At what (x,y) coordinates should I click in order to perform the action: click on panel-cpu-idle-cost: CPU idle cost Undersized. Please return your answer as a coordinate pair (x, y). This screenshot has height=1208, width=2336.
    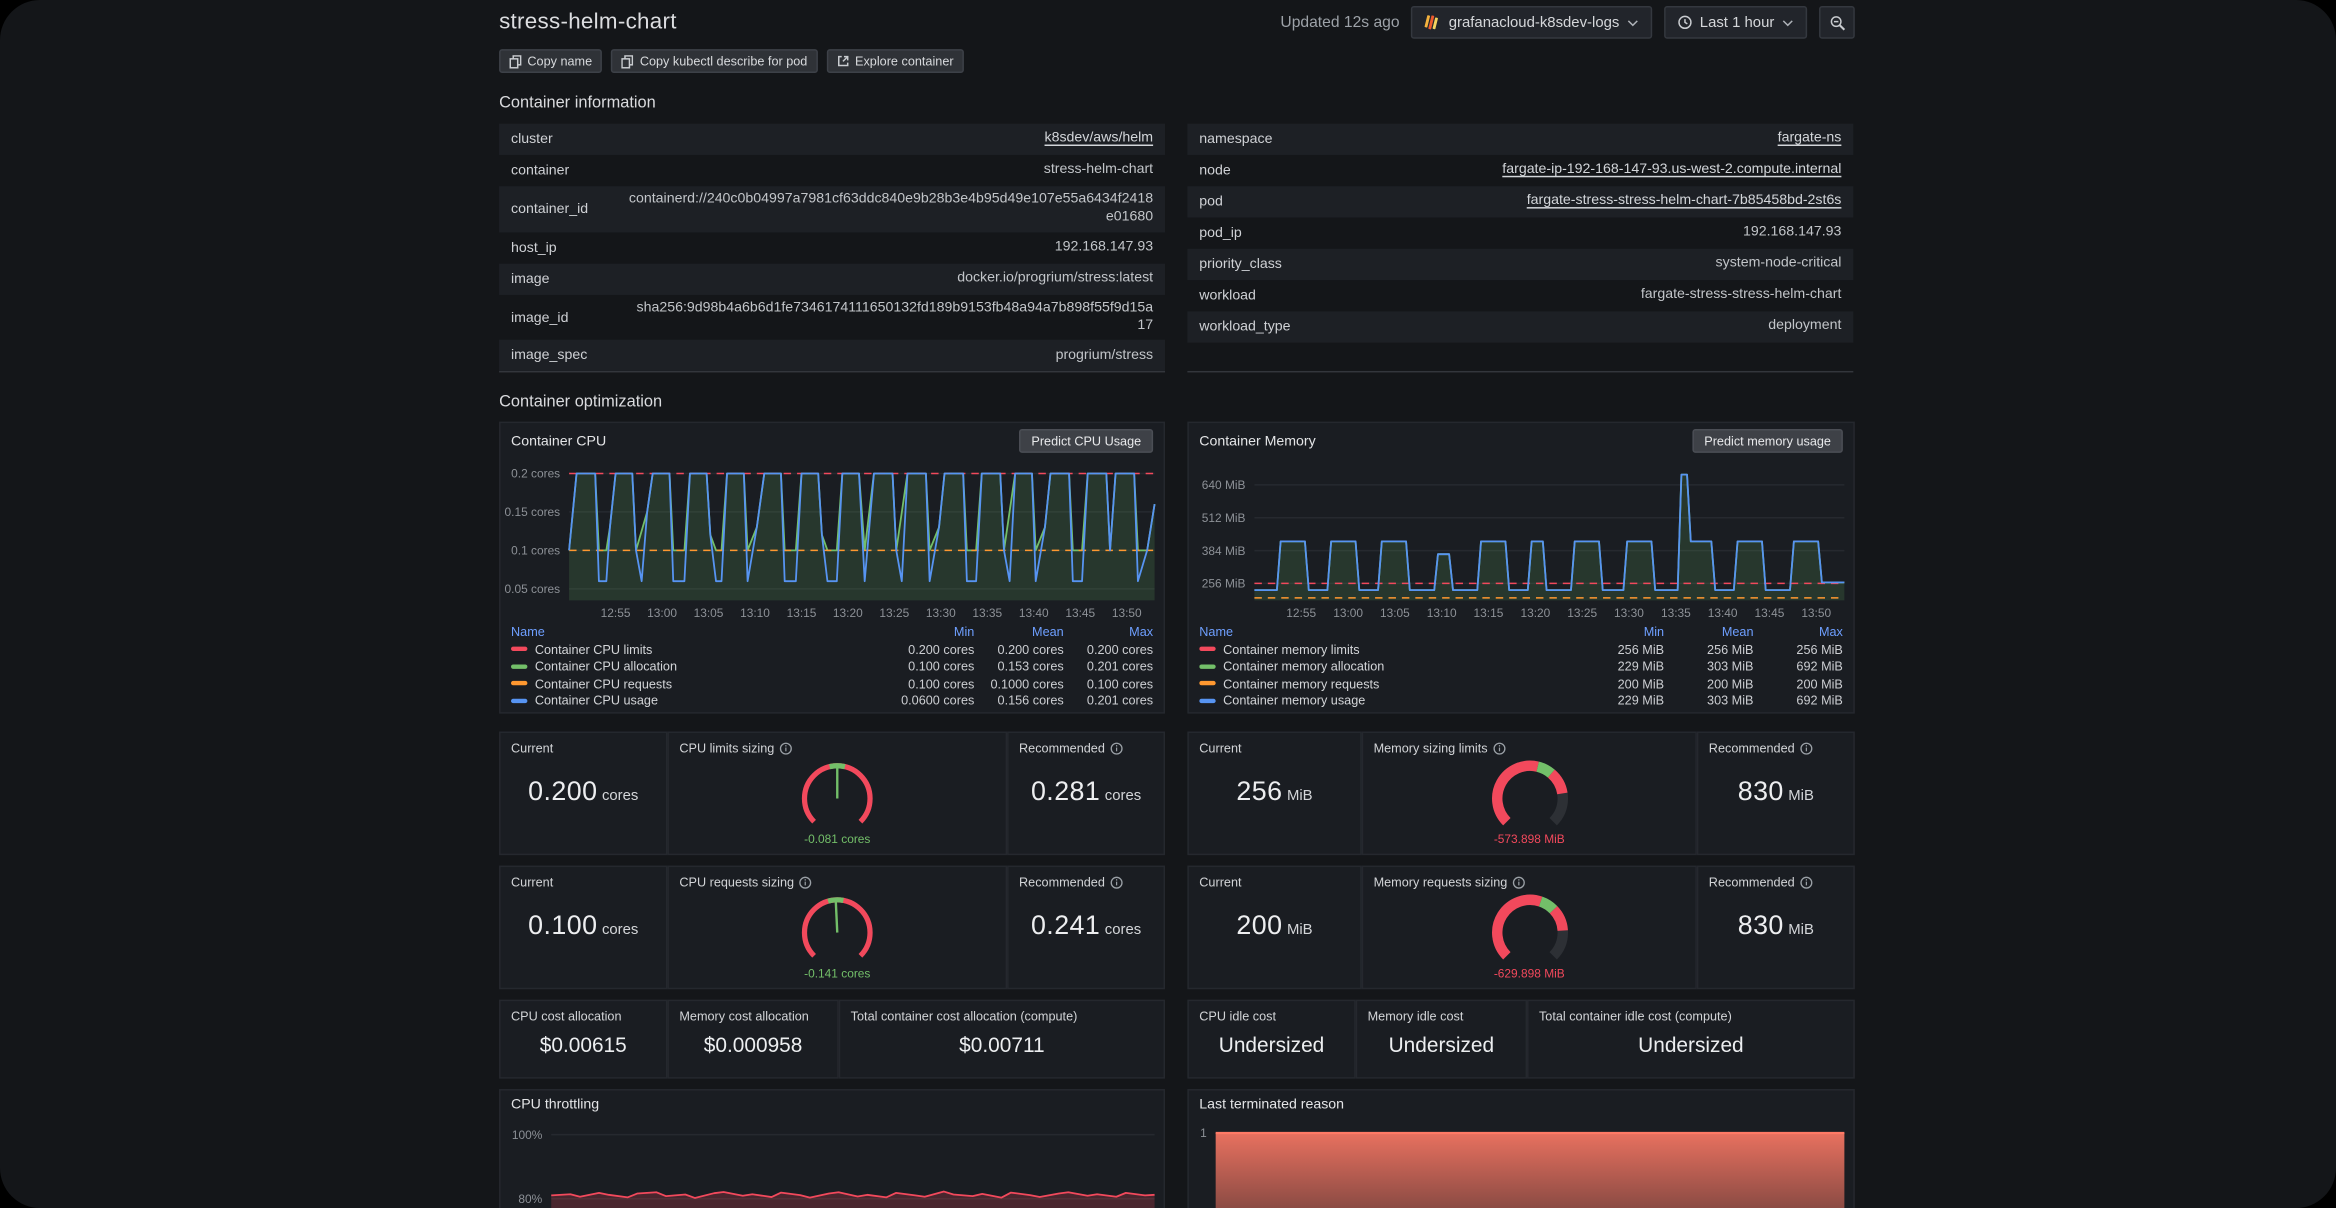
    Looking at the image, I should click on (1271, 1040).